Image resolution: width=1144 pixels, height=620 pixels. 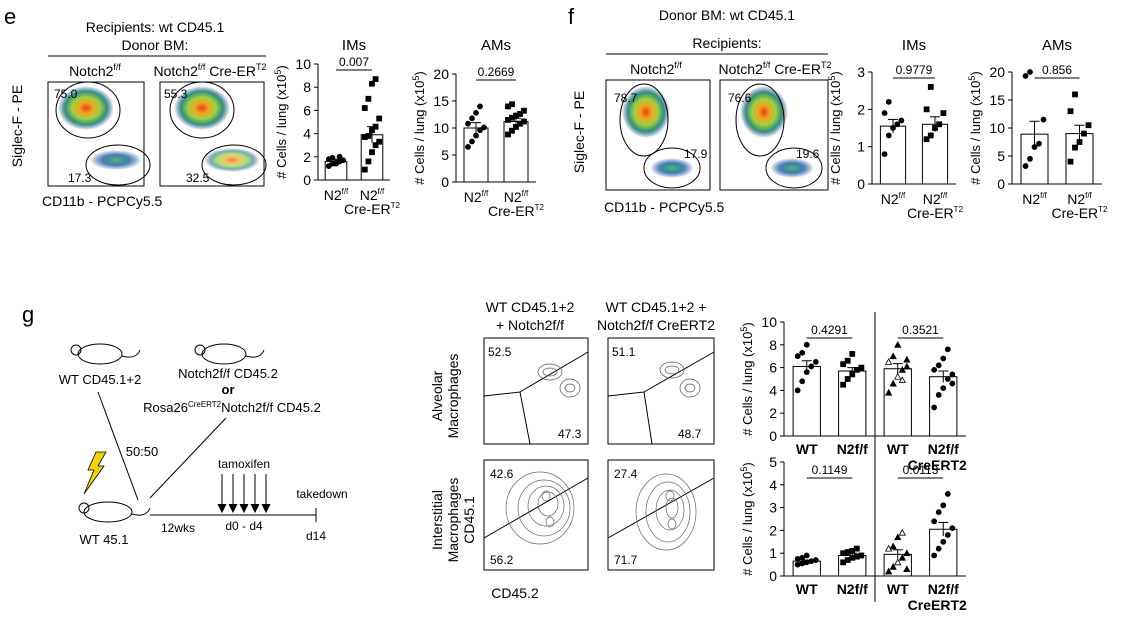 I want to click on g-p2-br: 48.7, so click(x=690, y=434).